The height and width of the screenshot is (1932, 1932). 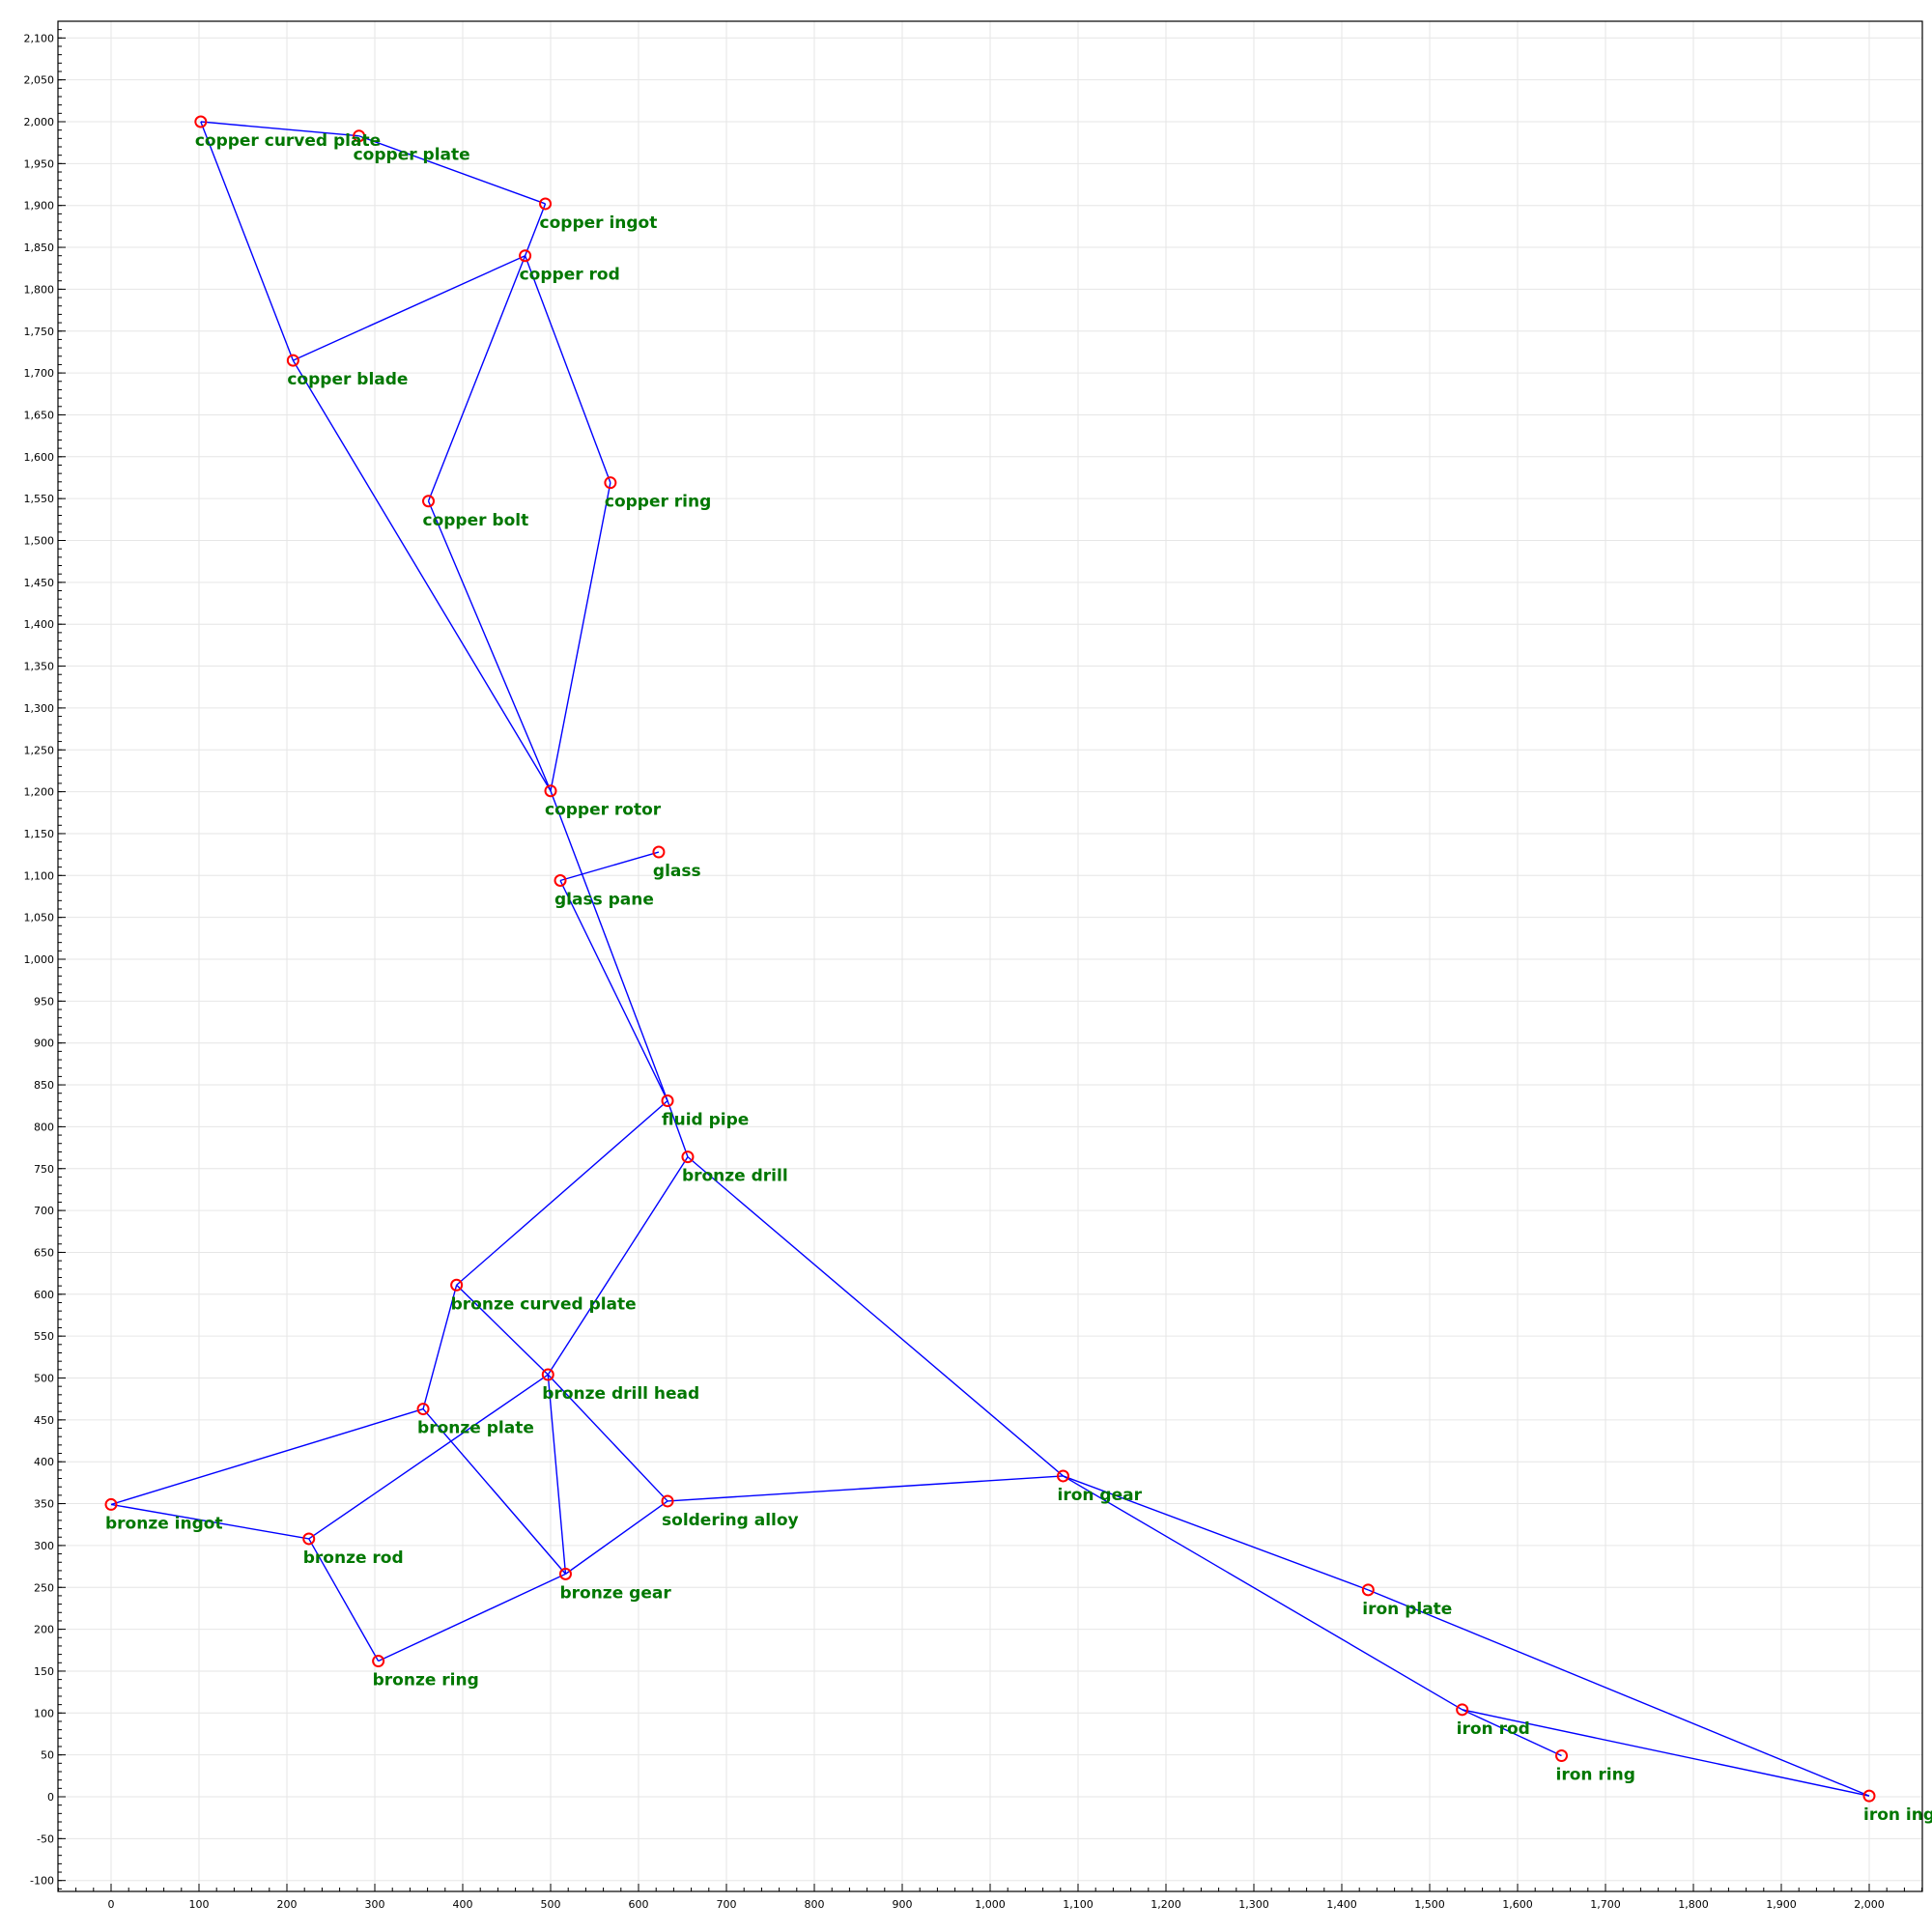 I want to click on y-tick-label: 2,000, so click(x=39, y=122).